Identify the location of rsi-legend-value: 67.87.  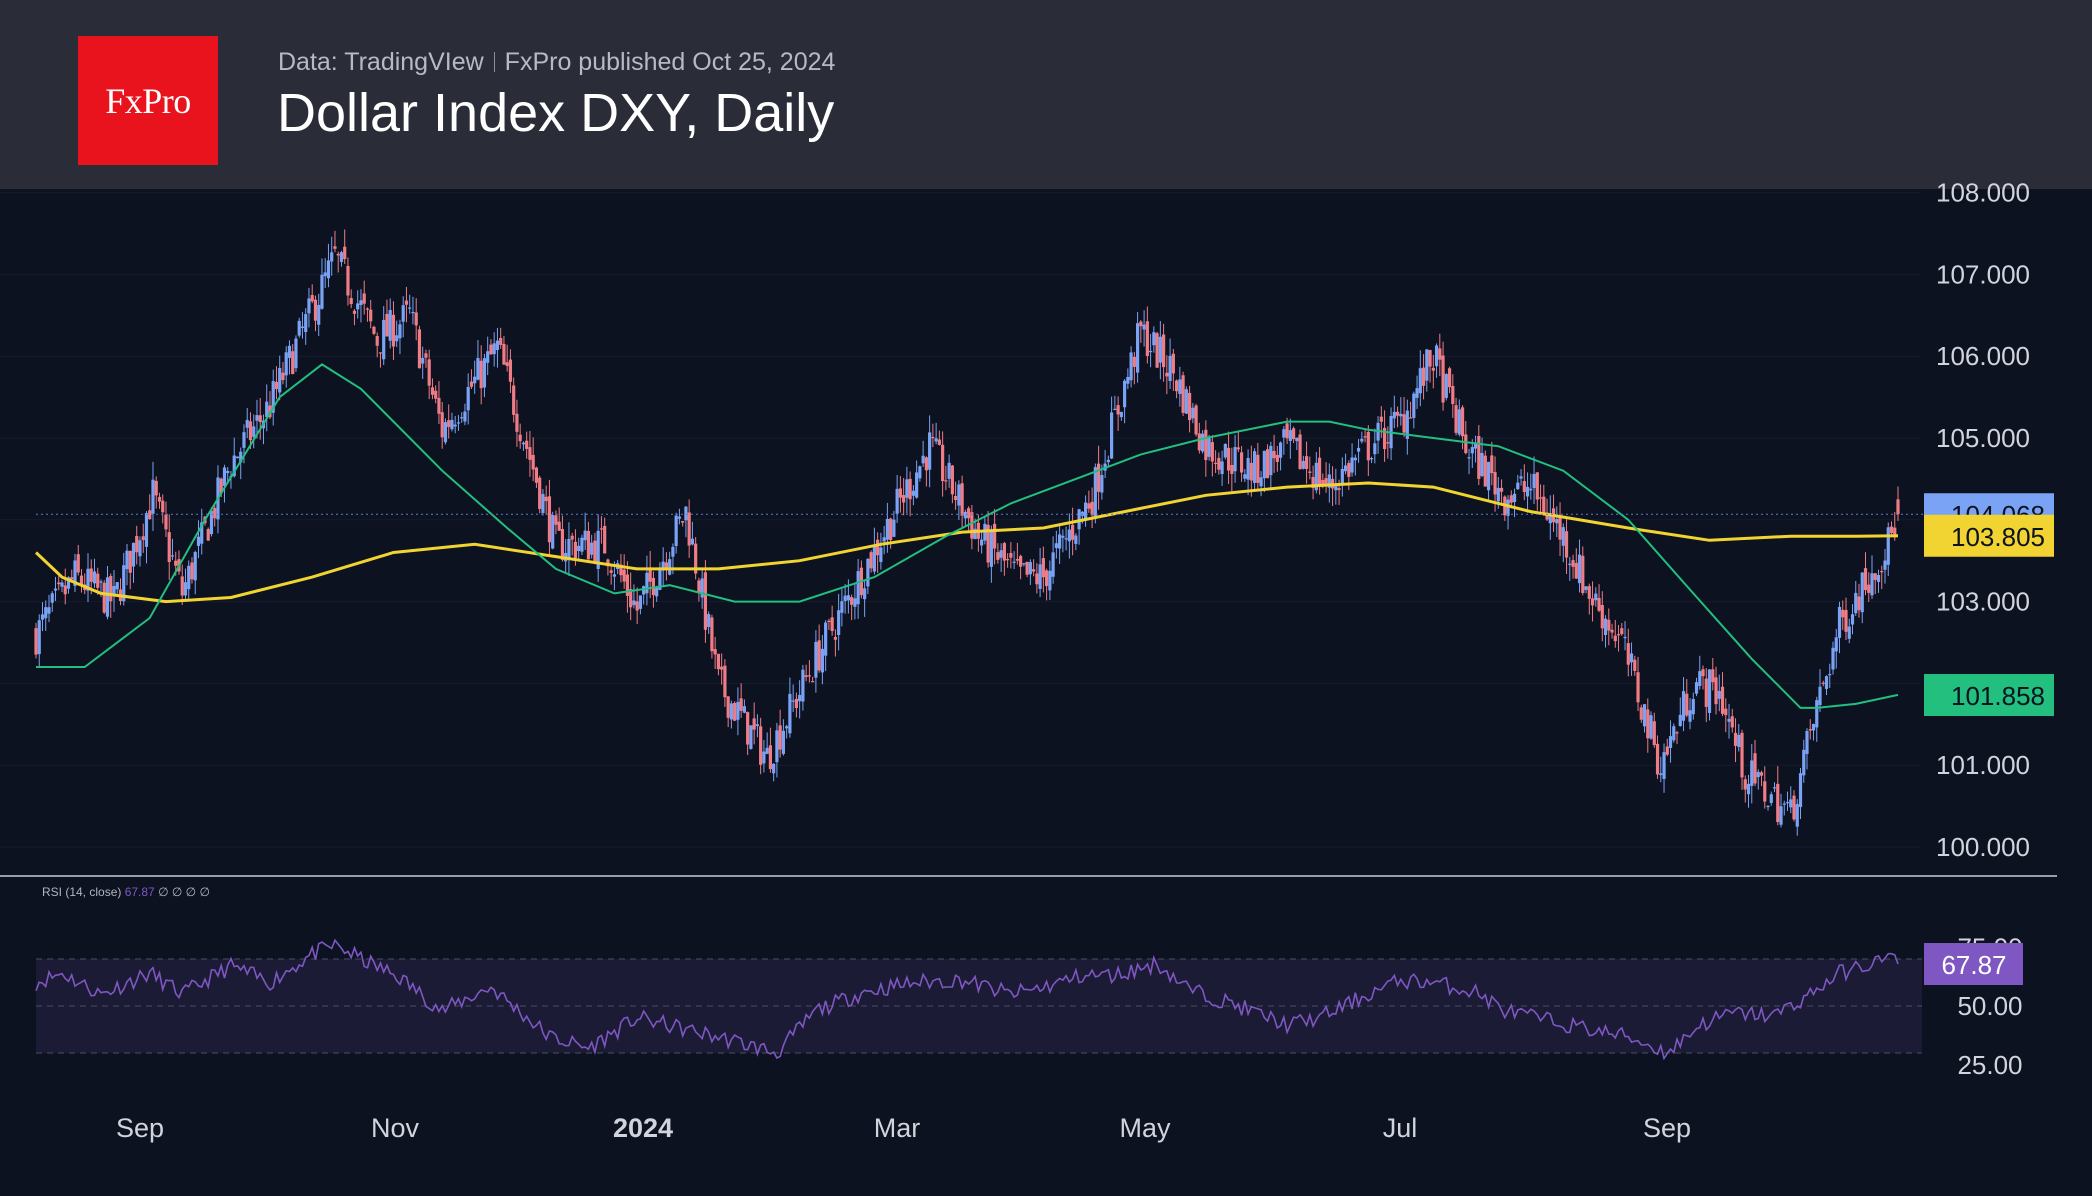
(141, 892).